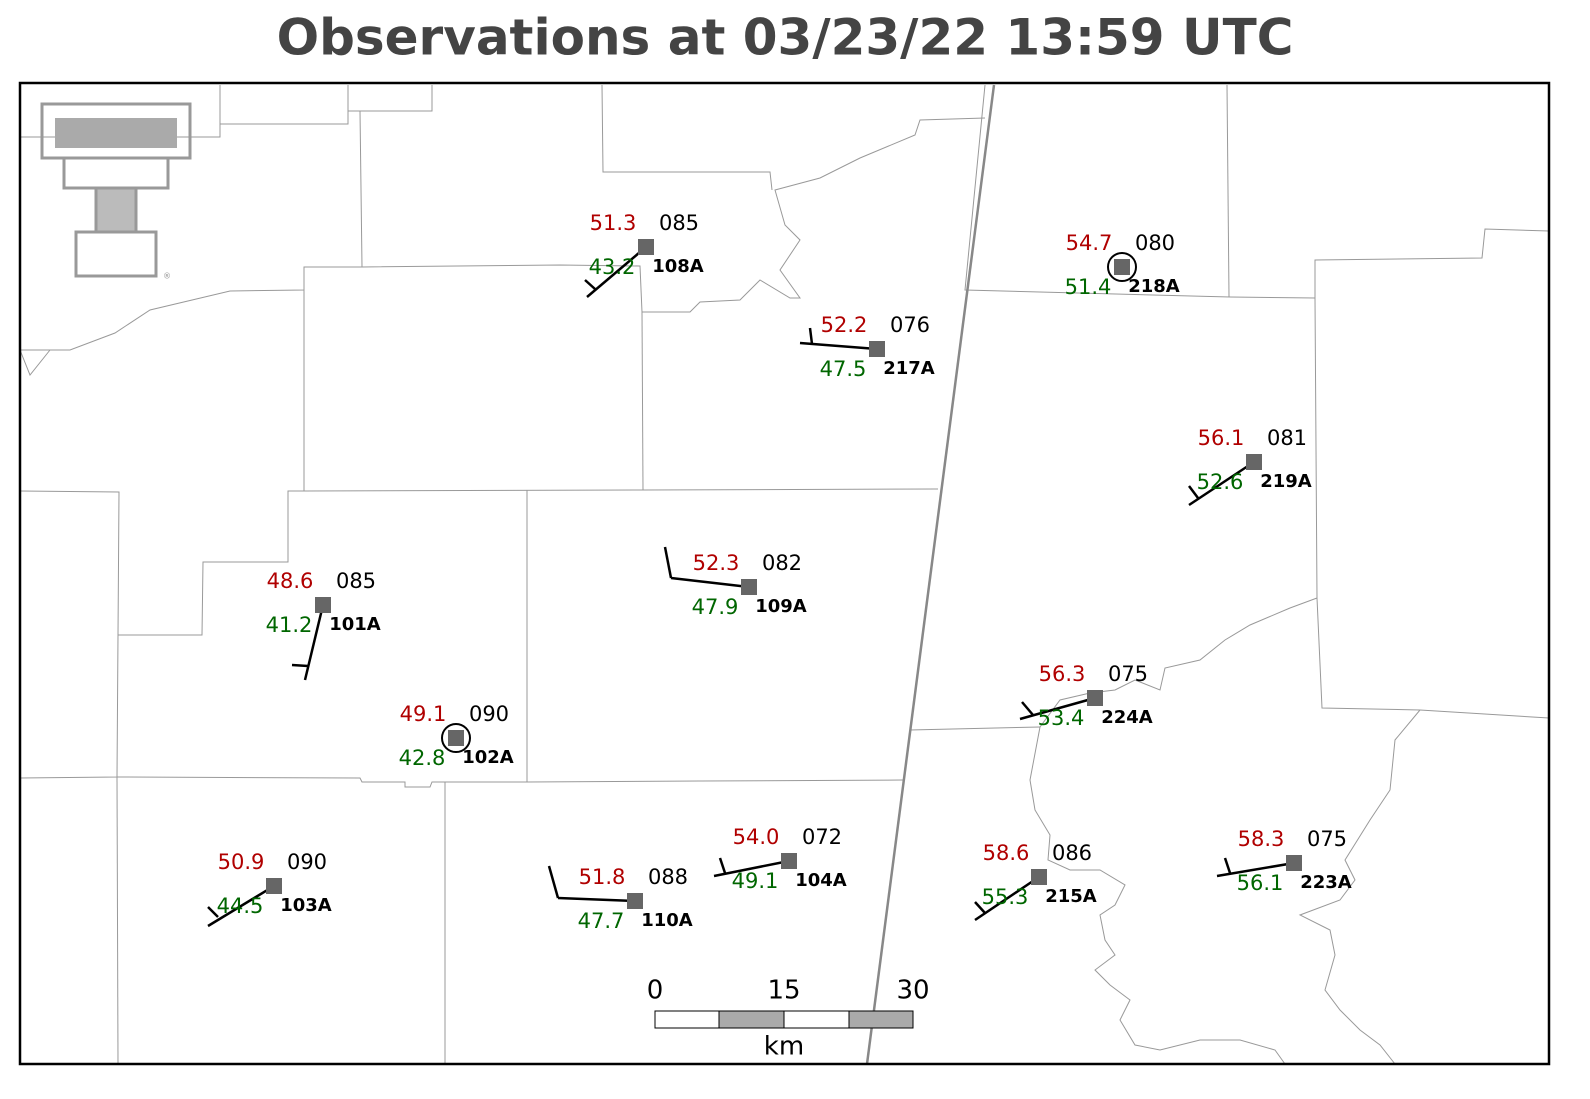  What do you see at coordinates (488, 757) in the screenshot?
I see `station-id: 102A` at bounding box center [488, 757].